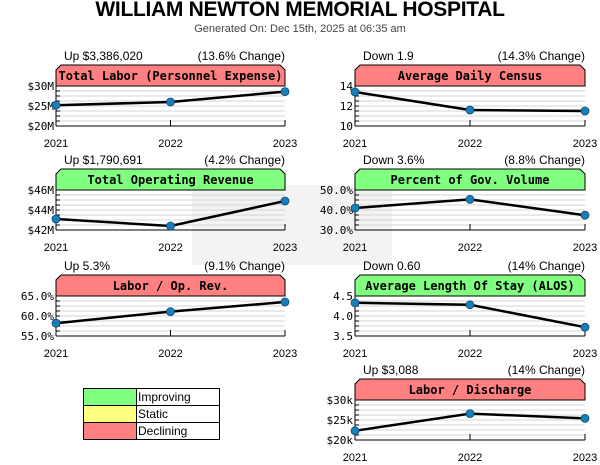  Describe the element at coordinates (110, 431) in the screenshot. I see `legend-swatch-declining` at that location.